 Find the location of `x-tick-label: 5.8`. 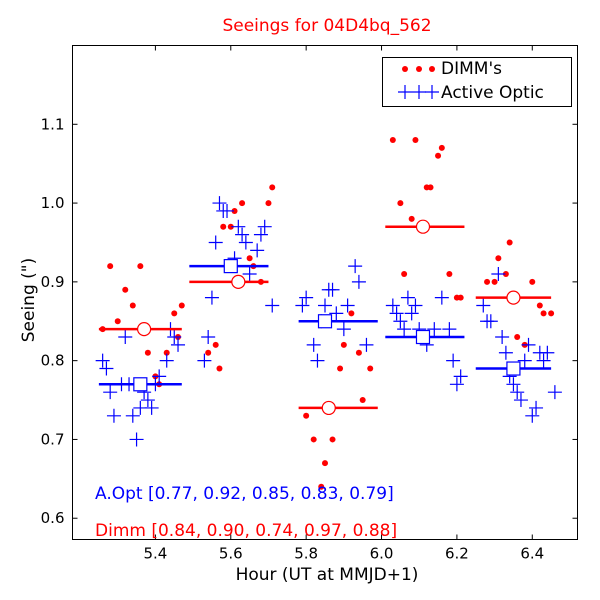

x-tick-label: 5.8 is located at coordinates (306, 554).